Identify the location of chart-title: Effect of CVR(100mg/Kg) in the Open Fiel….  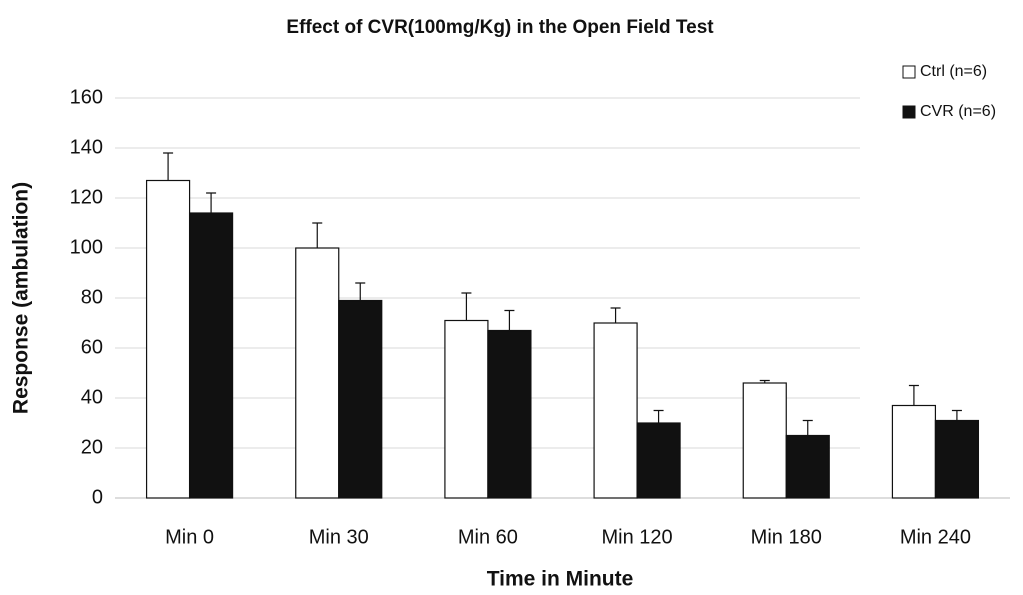
(500, 27).